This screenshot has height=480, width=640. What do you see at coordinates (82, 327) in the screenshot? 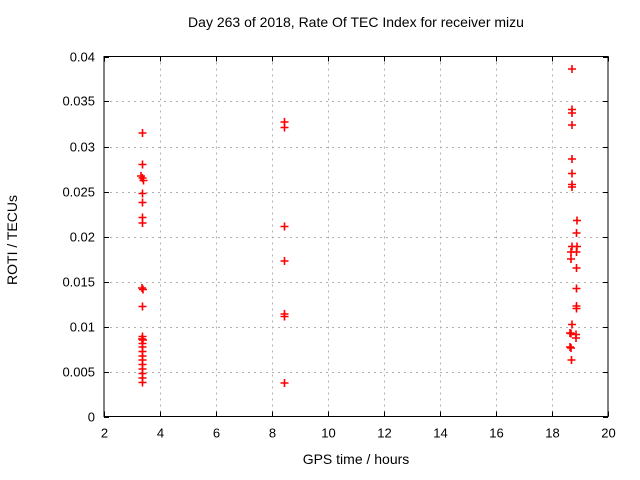
I see `y-tick-label: 0.01` at bounding box center [82, 327].